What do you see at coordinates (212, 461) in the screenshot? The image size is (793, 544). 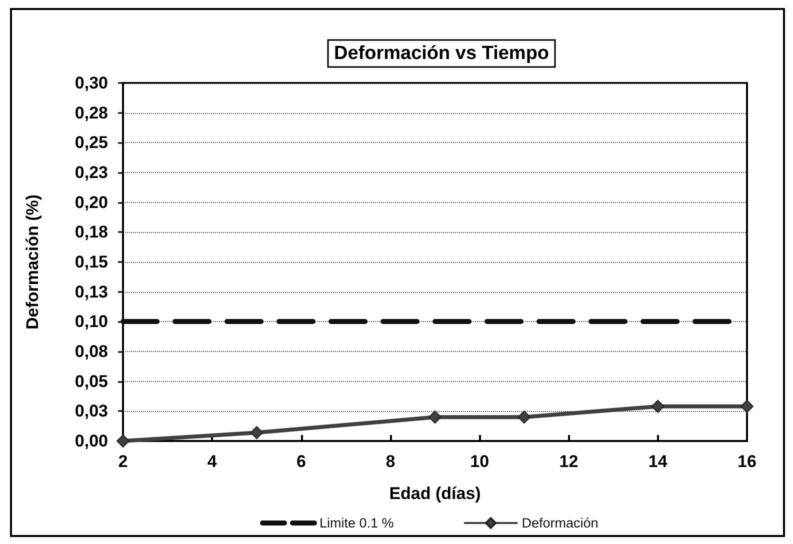 I see `x-tick-label: 4` at bounding box center [212, 461].